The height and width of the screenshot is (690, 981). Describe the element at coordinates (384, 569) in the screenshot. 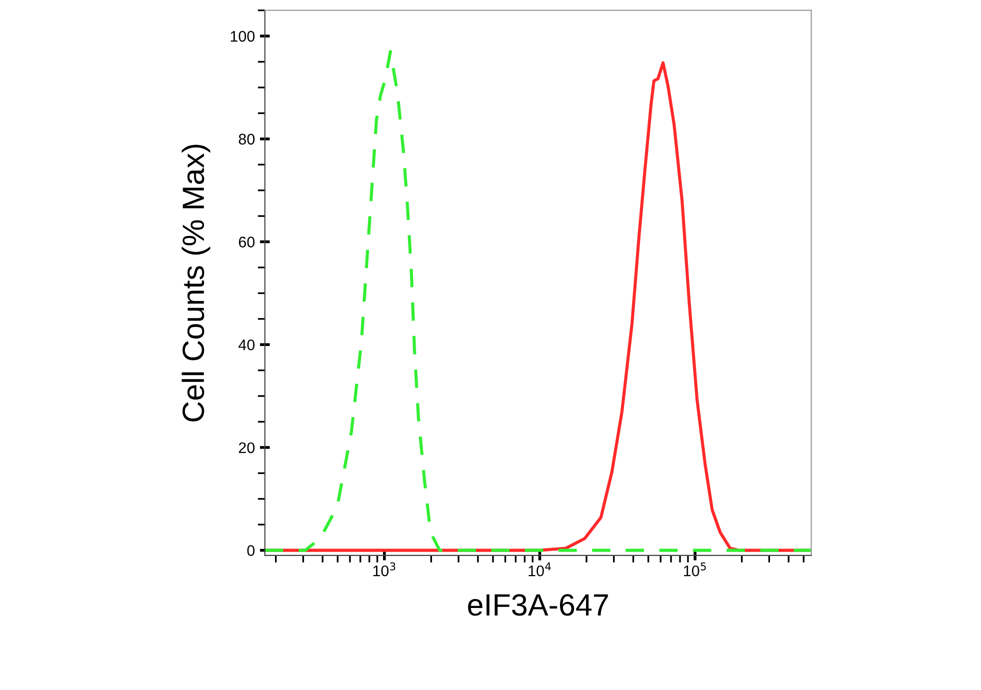

I see `x-tick-label: 10$^{3}$` at that location.